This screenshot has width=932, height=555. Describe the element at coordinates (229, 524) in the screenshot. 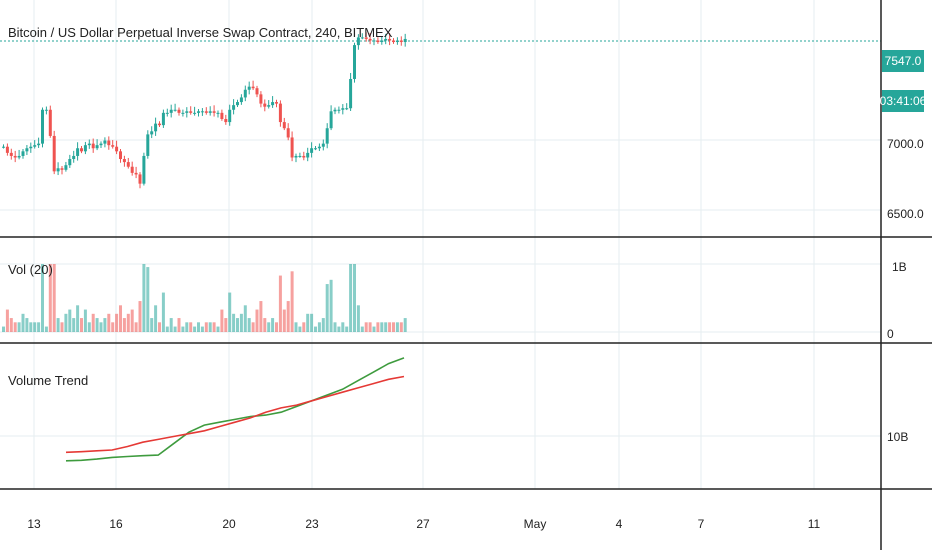

I see `date-label: 20` at that location.